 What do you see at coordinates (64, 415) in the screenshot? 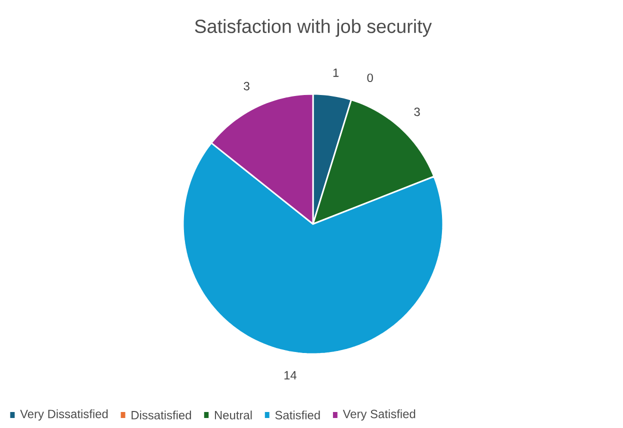
I see `legend-label: Very Dissatisfied` at bounding box center [64, 415].